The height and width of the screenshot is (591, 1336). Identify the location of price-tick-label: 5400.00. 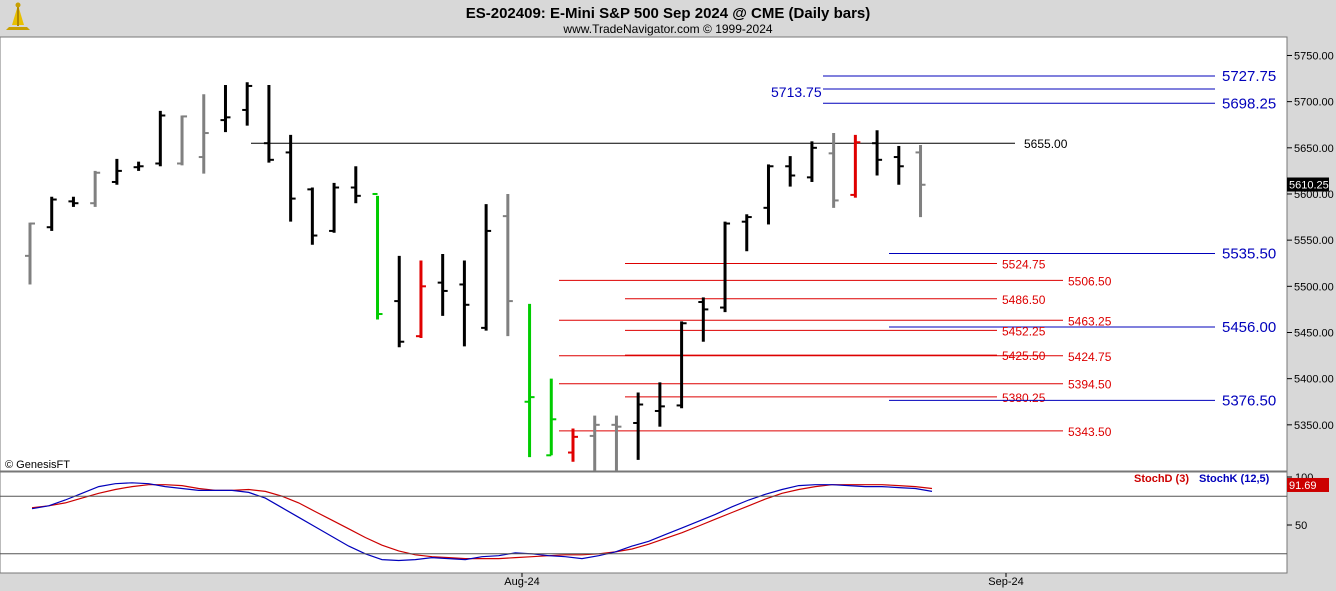
(1314, 380).